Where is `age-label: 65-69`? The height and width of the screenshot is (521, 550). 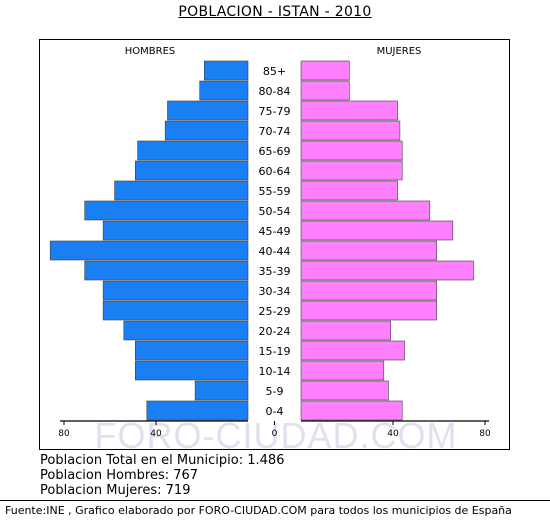
age-label: 65-69 is located at coordinates (275, 151).